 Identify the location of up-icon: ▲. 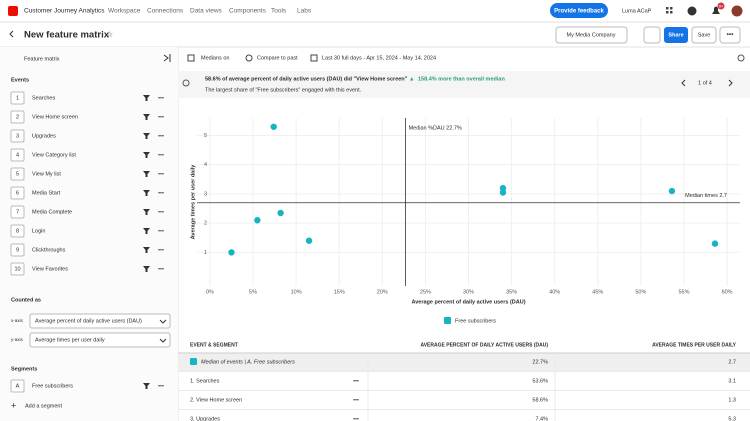
(411, 79).